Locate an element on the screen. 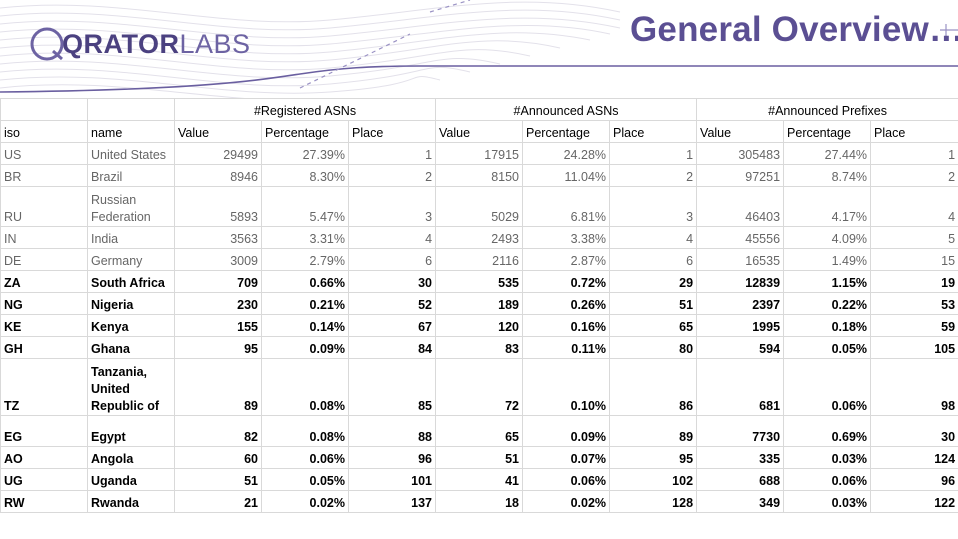 This screenshot has width=958, height=539. value-cell: 189 is located at coordinates (479, 303).